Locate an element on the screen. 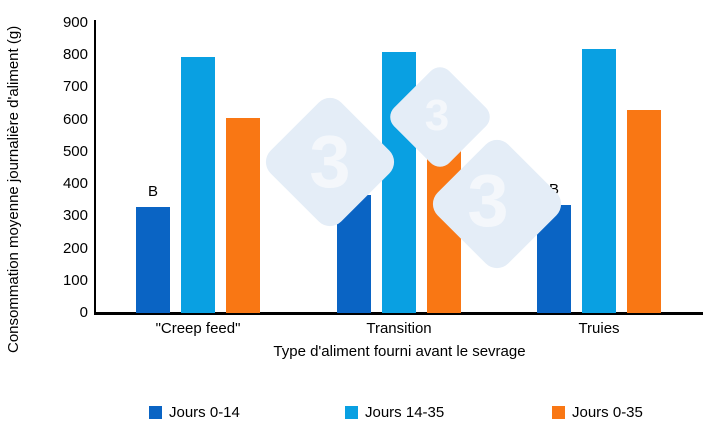  x-category-label: Transition is located at coordinates (399, 328).